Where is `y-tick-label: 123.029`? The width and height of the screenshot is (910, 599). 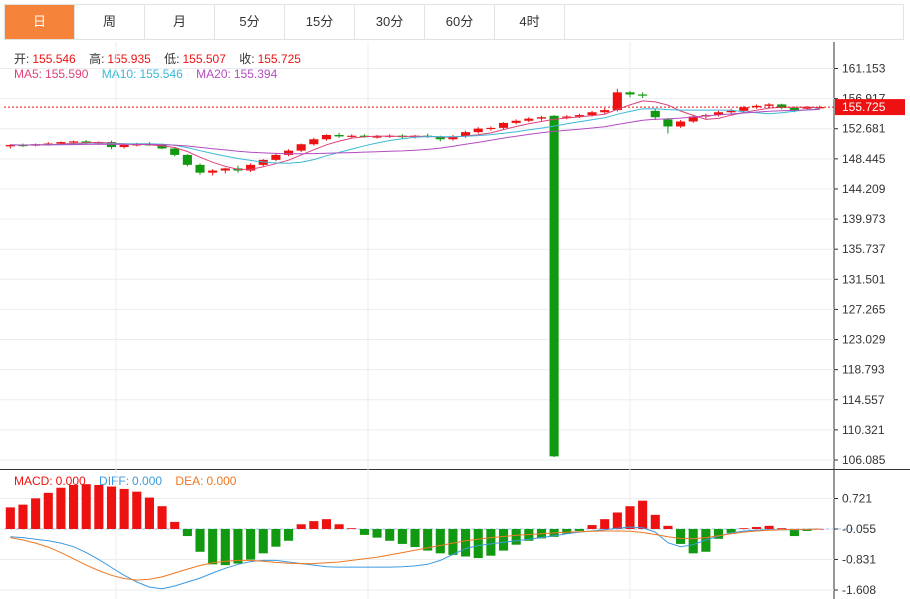
y-tick-label: 123.029 is located at coordinates (864, 340).